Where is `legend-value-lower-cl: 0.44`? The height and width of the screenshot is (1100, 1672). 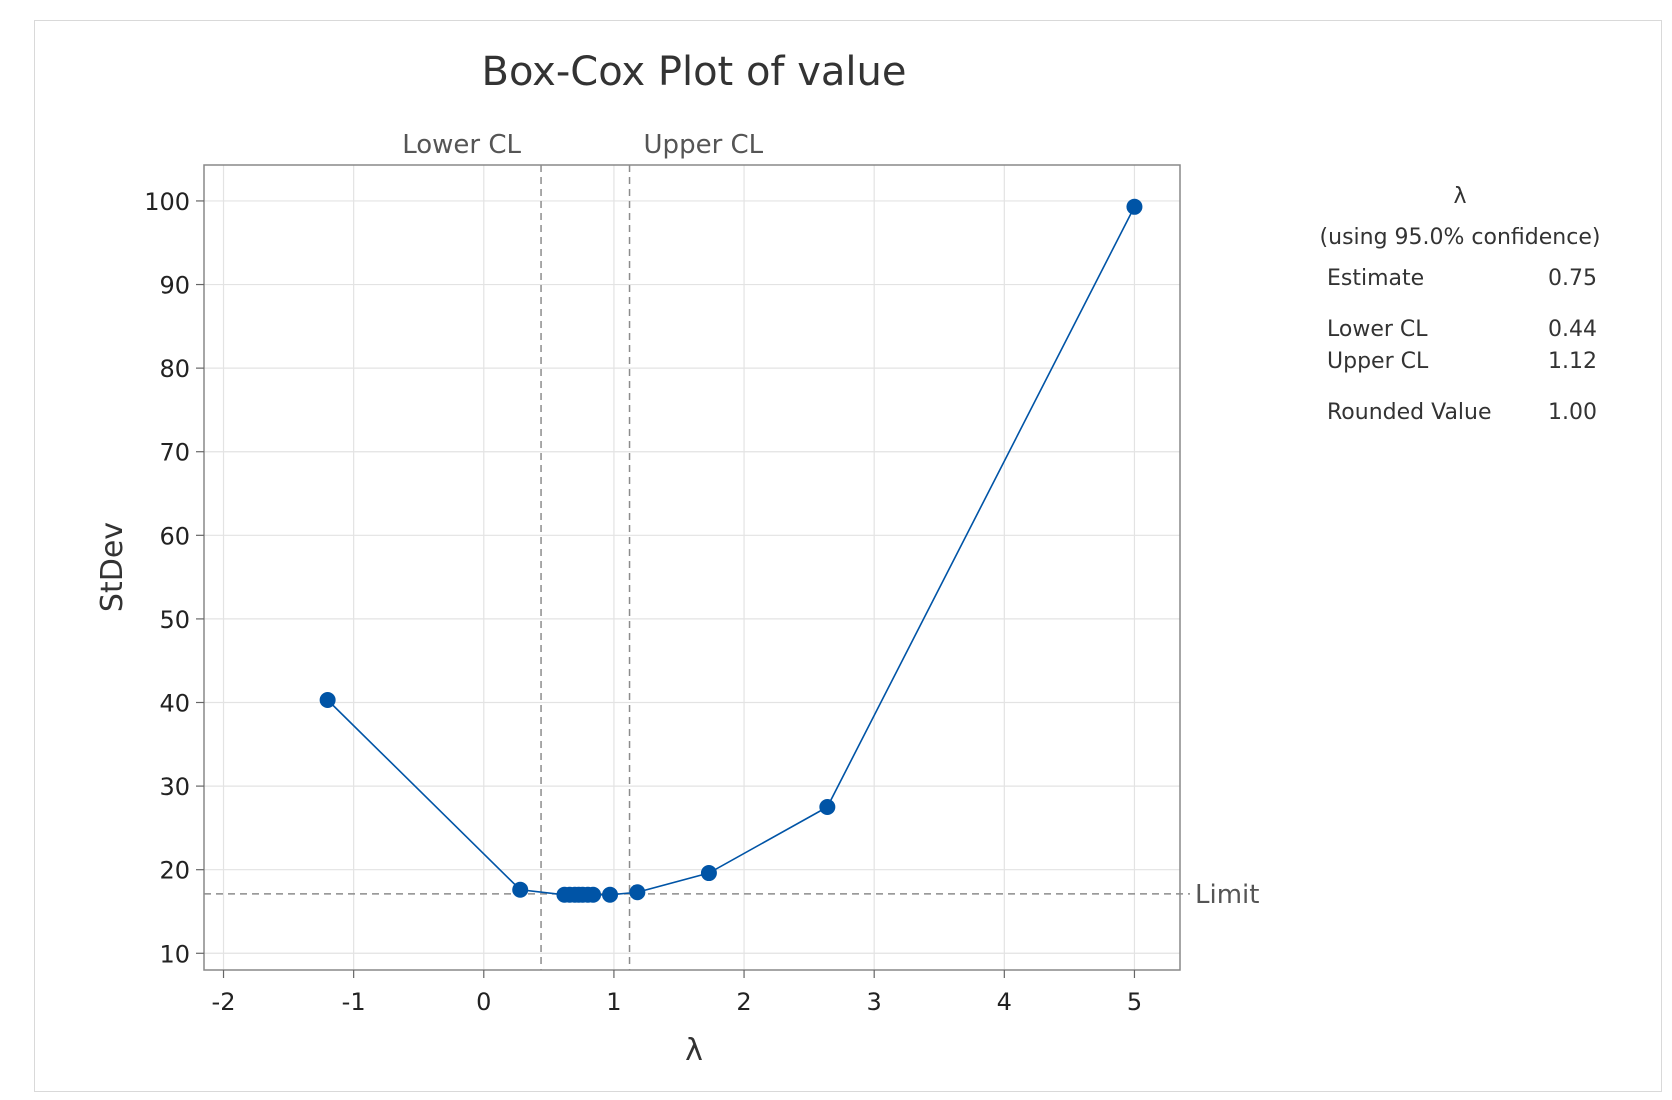 legend-value-lower-cl: 0.44 is located at coordinates (1572, 329).